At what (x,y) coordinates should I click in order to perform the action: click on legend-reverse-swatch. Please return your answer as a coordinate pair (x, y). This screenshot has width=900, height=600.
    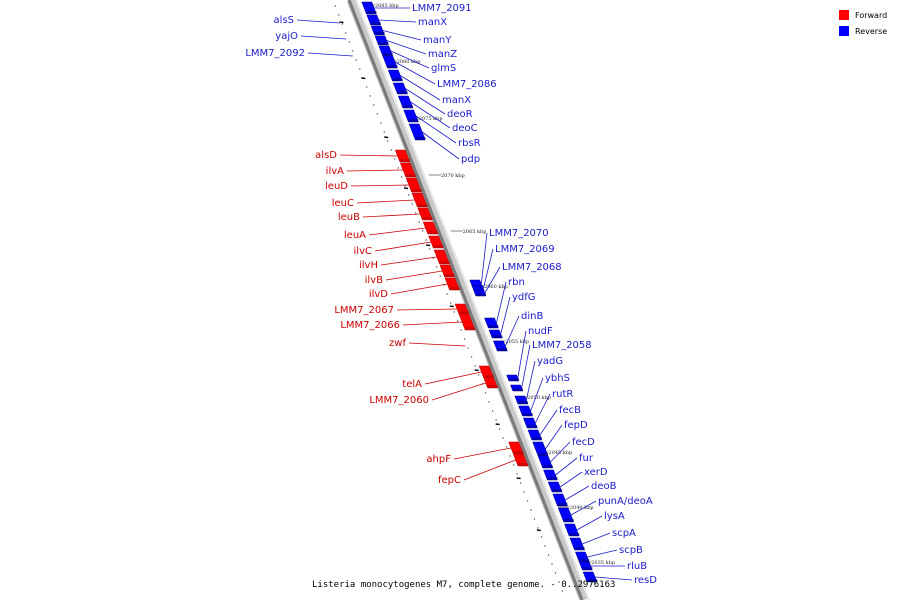
    Looking at the image, I should click on (844, 31).